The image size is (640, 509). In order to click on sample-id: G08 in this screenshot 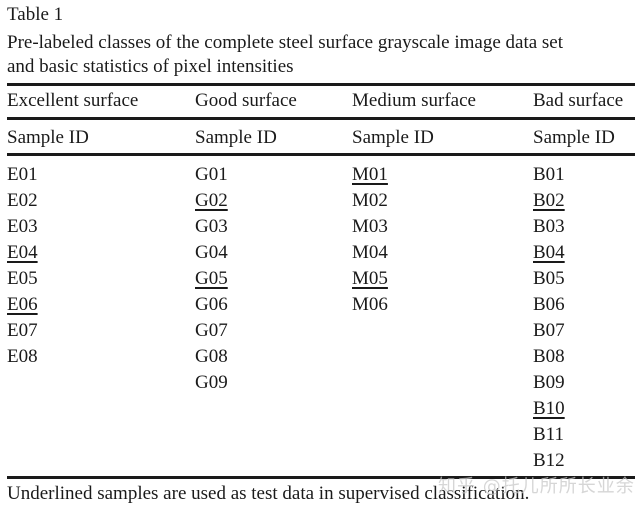, I will do `click(211, 357)`.